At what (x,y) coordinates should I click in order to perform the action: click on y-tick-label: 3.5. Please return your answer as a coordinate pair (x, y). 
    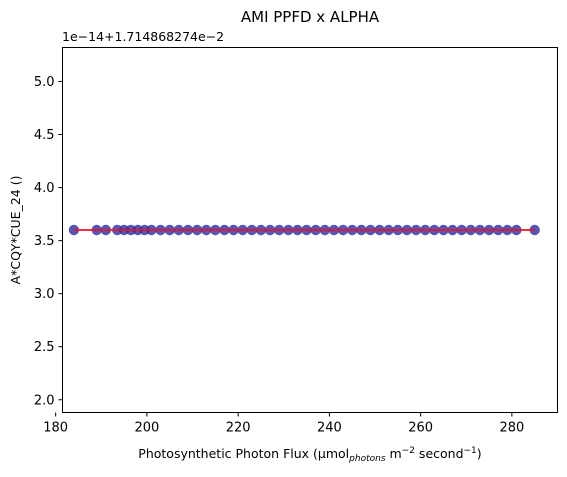
    Looking at the image, I should click on (44, 241).